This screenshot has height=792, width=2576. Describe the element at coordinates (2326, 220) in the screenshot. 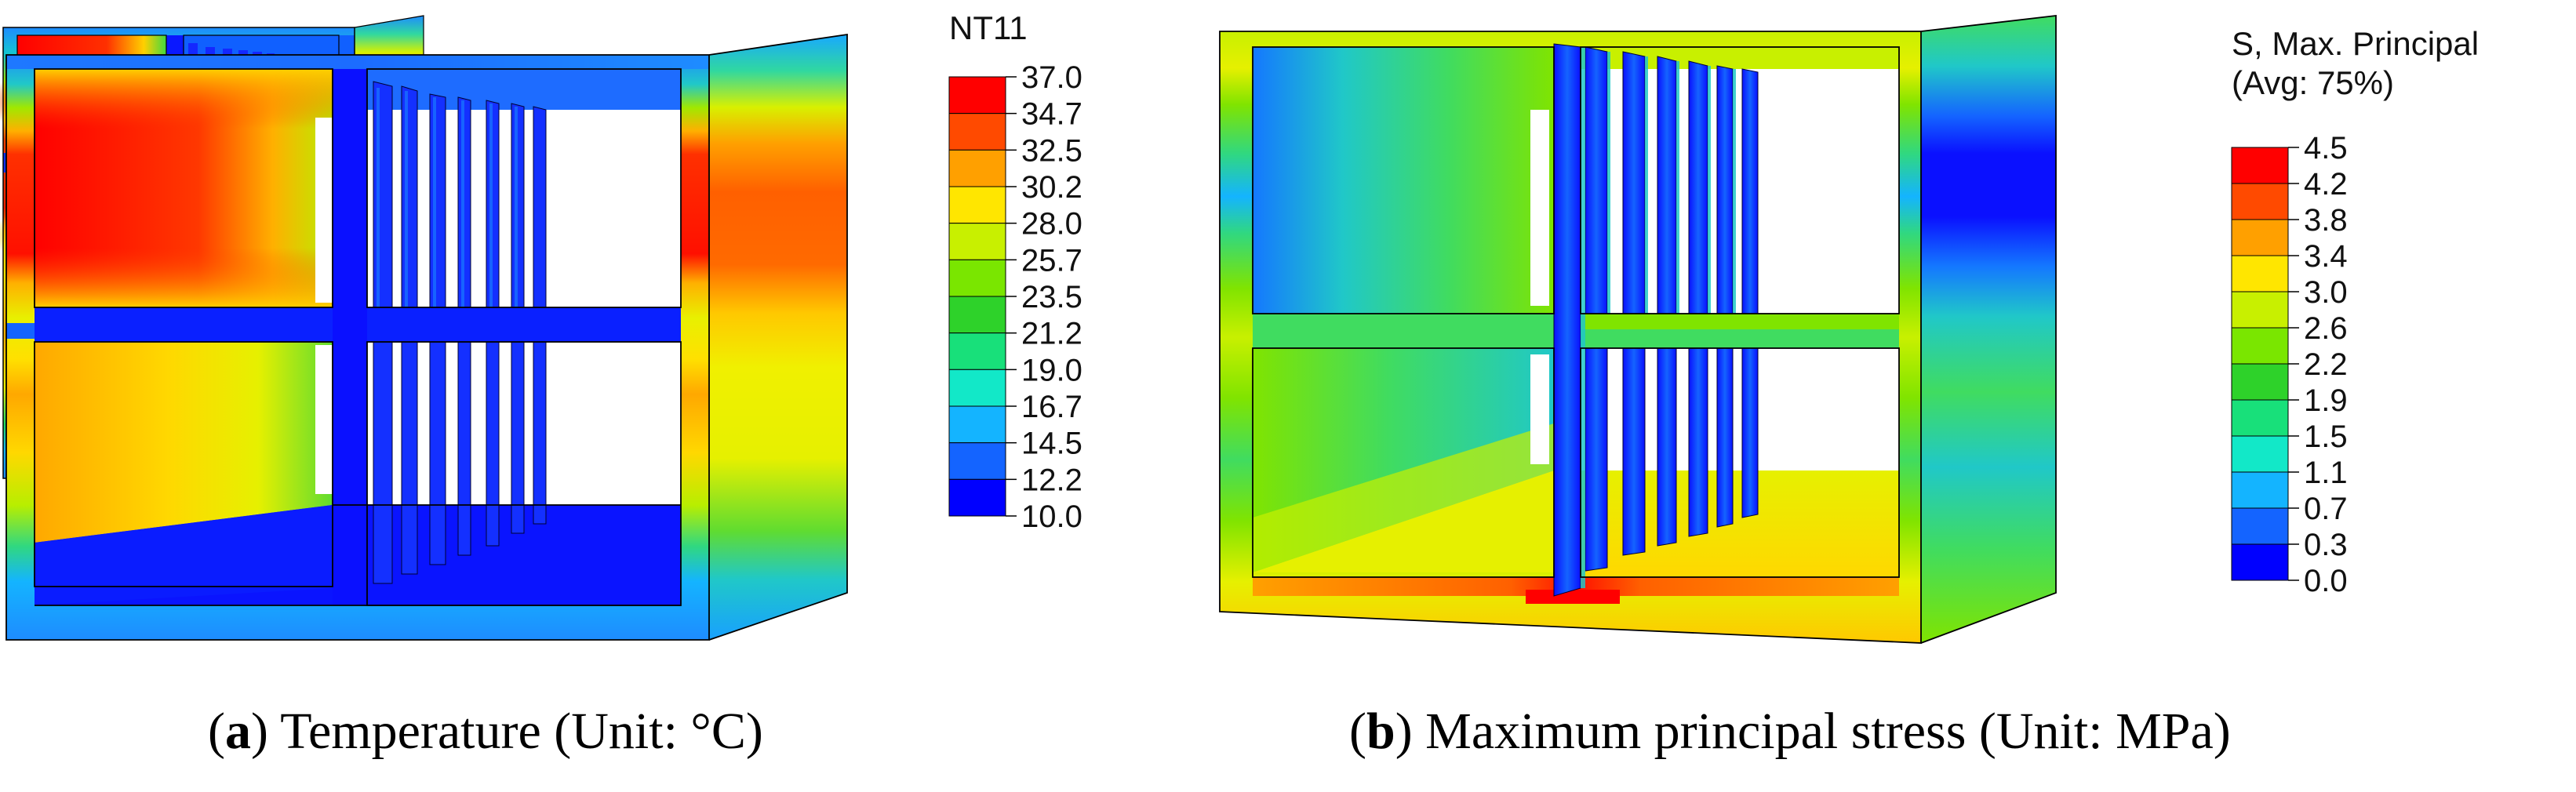

I see `legend-tick-label: 3.8` at that location.